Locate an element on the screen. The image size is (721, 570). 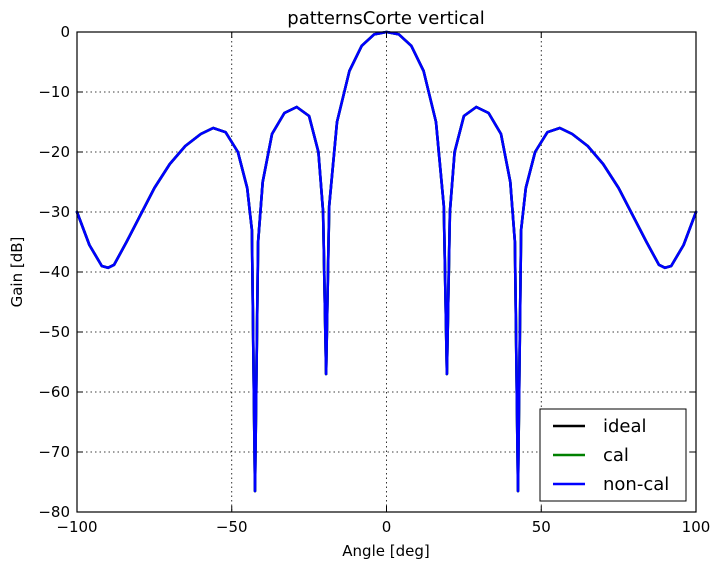
x-tick-label: −50 is located at coordinates (232, 527).